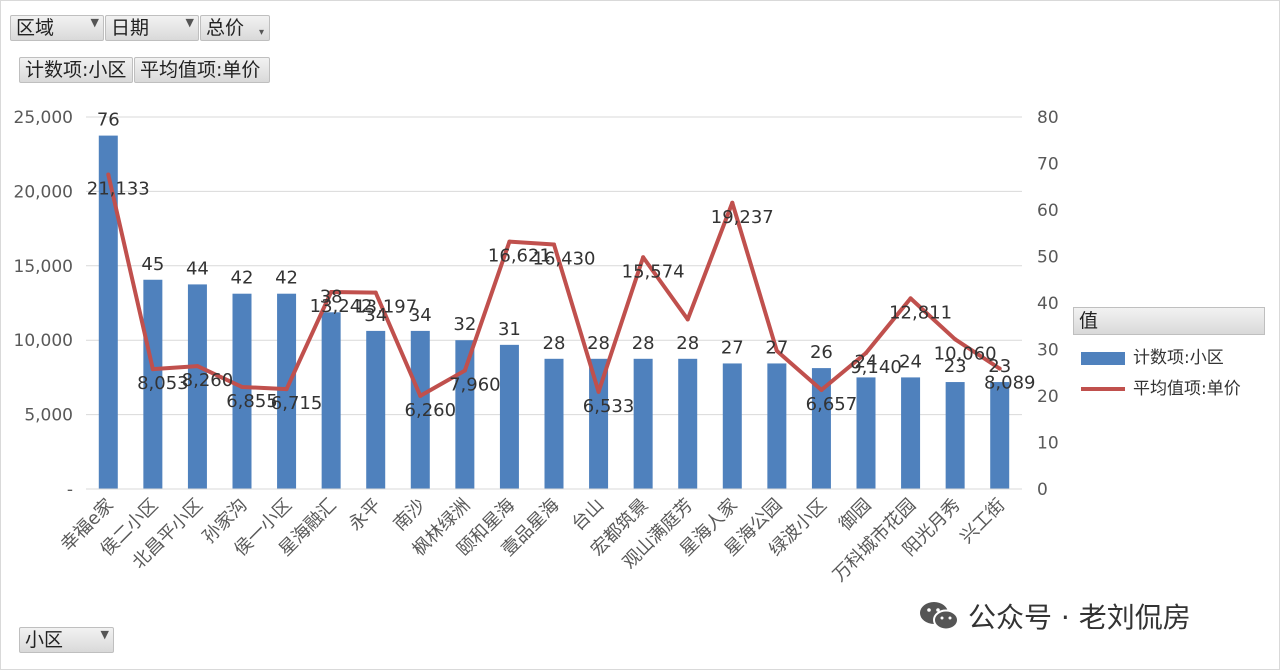 The image size is (1280, 670). Describe the element at coordinates (475, 385) in the screenshot. I see `line-value-label: 7,960` at that location.